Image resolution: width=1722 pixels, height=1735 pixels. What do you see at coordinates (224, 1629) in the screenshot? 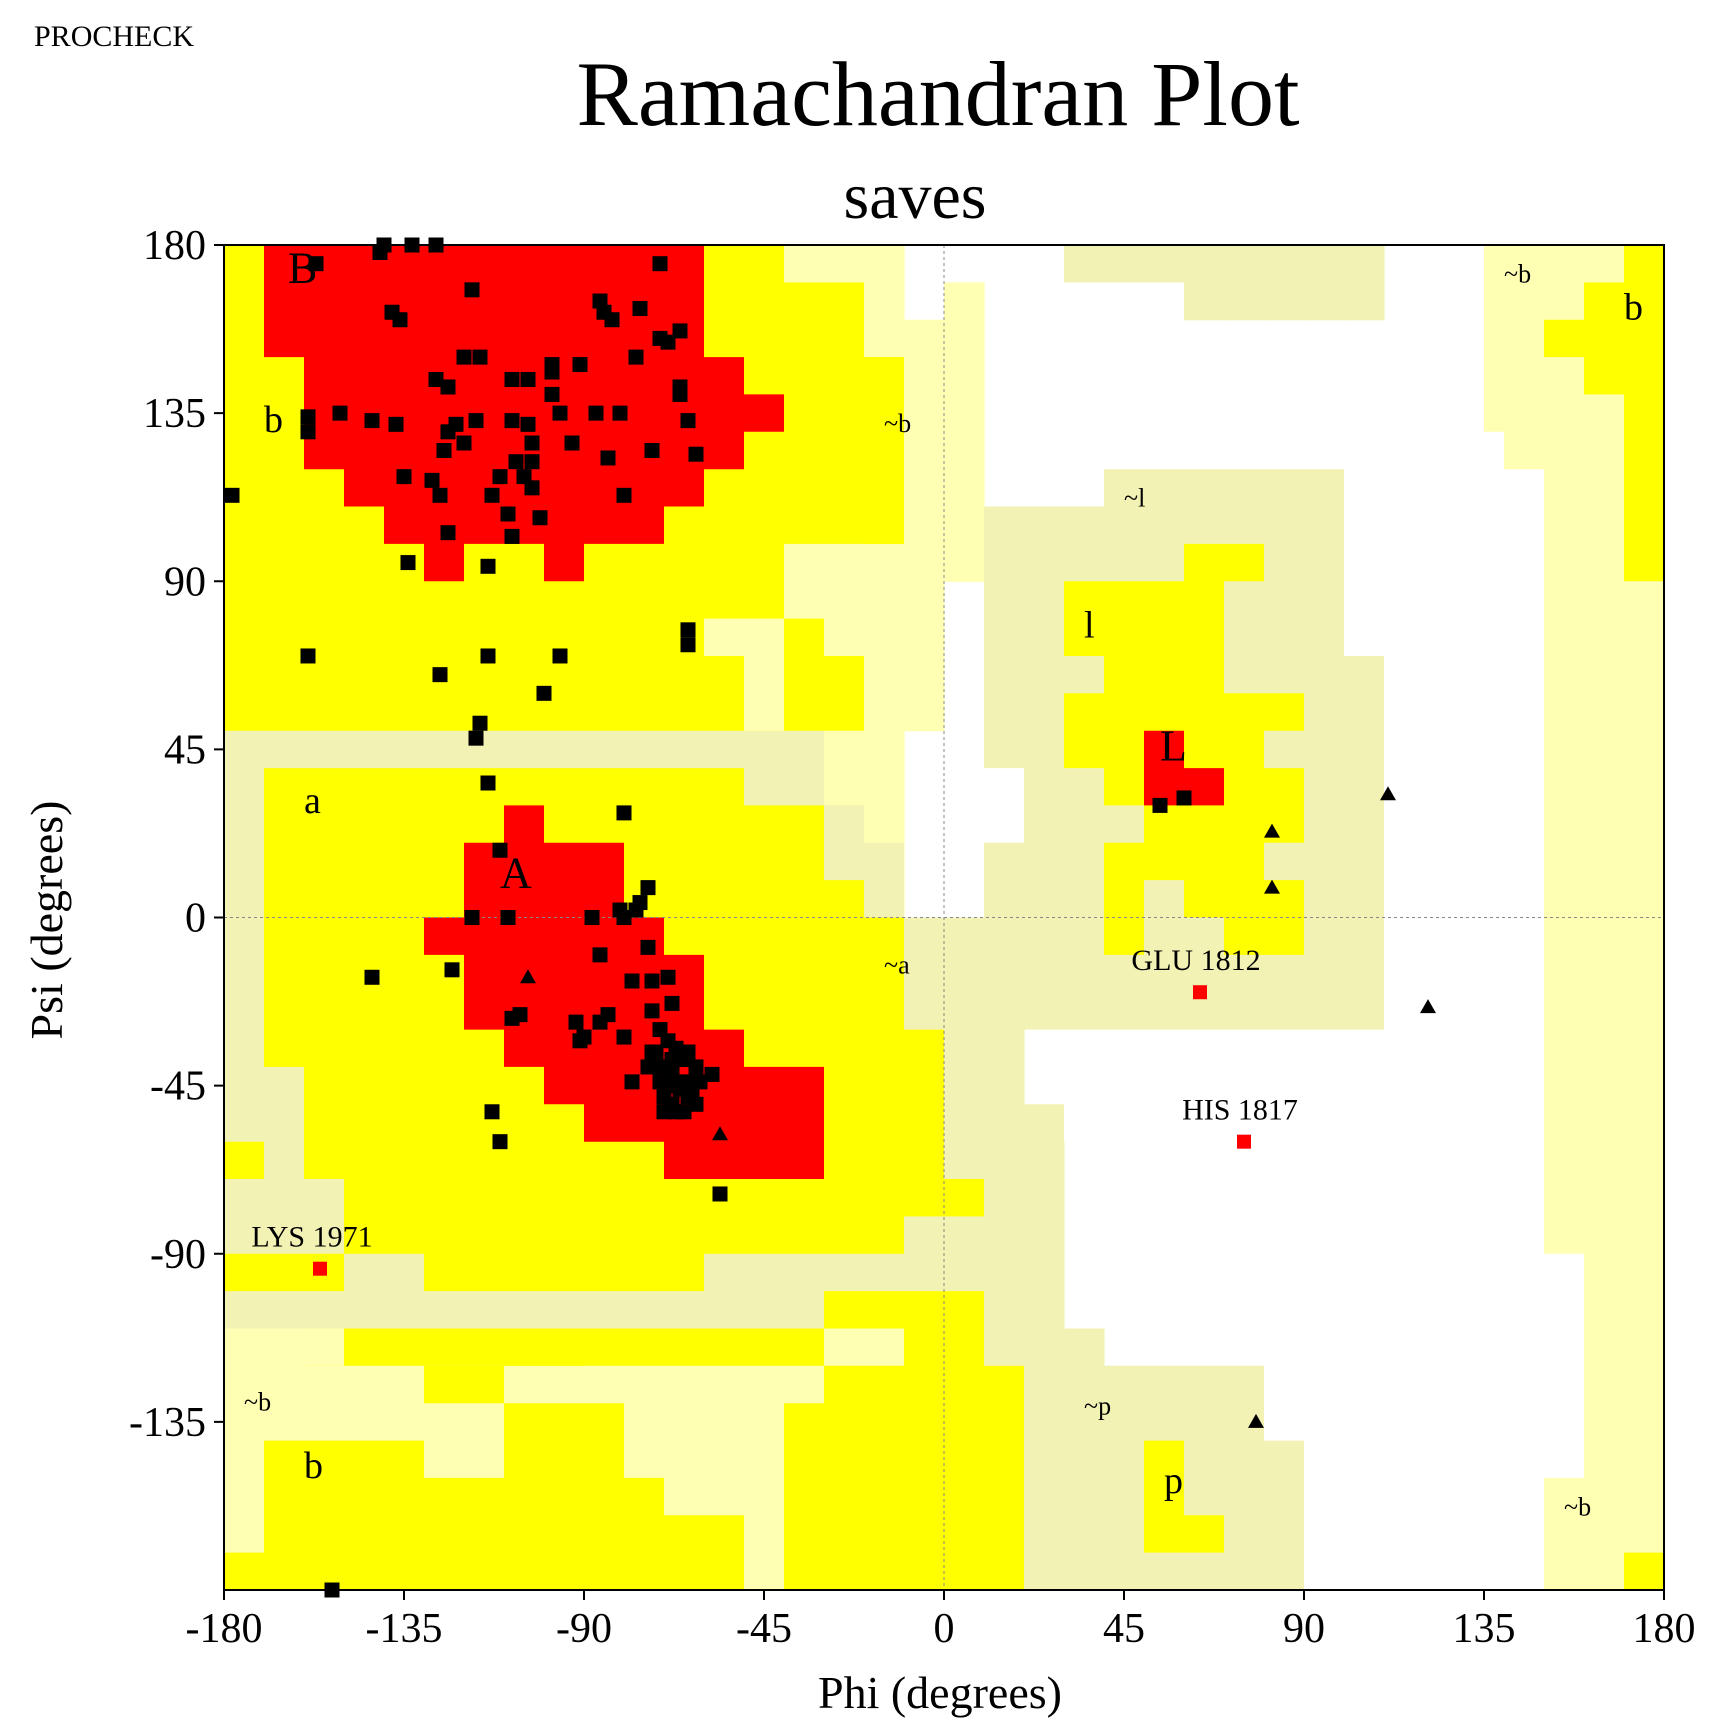
I see `x-tick-label: -180` at bounding box center [224, 1629].